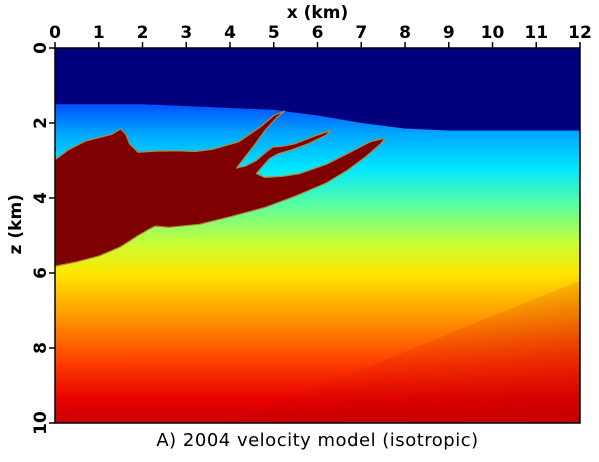  What do you see at coordinates (318, 33) in the screenshot?
I see `x-tick-label: 6` at bounding box center [318, 33].